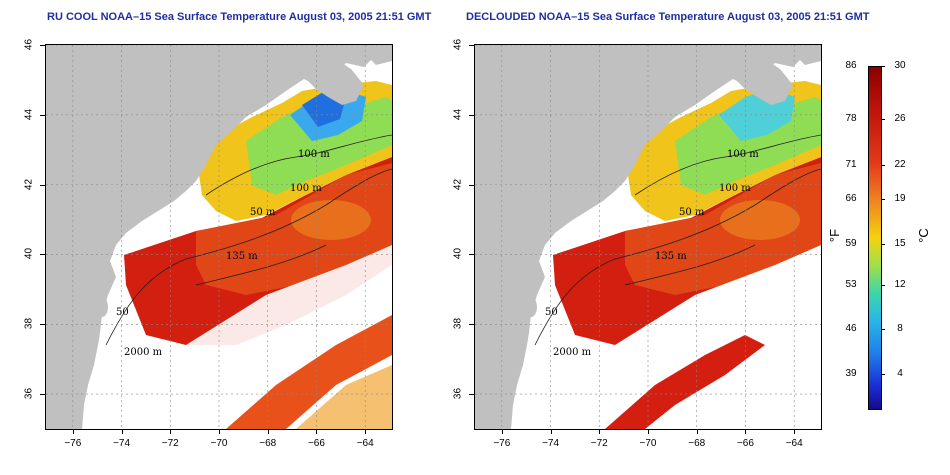  Describe the element at coordinates (900, 243) in the screenshot. I see `celsius-tick-label: 15` at that location.